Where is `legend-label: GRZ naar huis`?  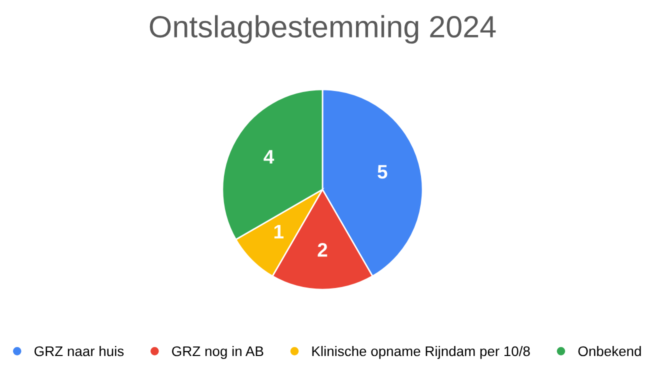 legend-label: GRZ naar huis is located at coordinates (79, 351).